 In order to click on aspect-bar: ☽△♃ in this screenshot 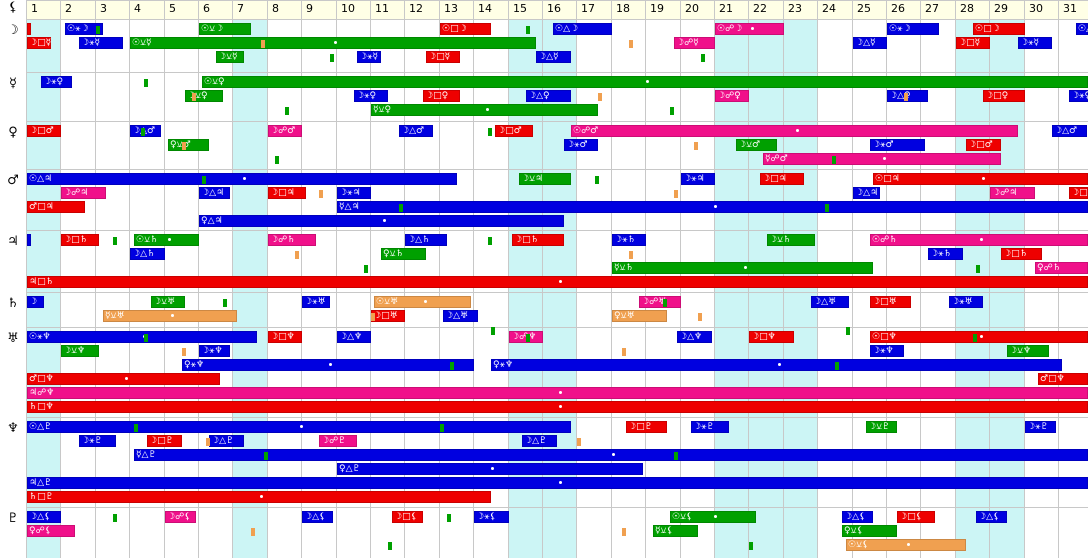, I will do `click(214, 193)`.